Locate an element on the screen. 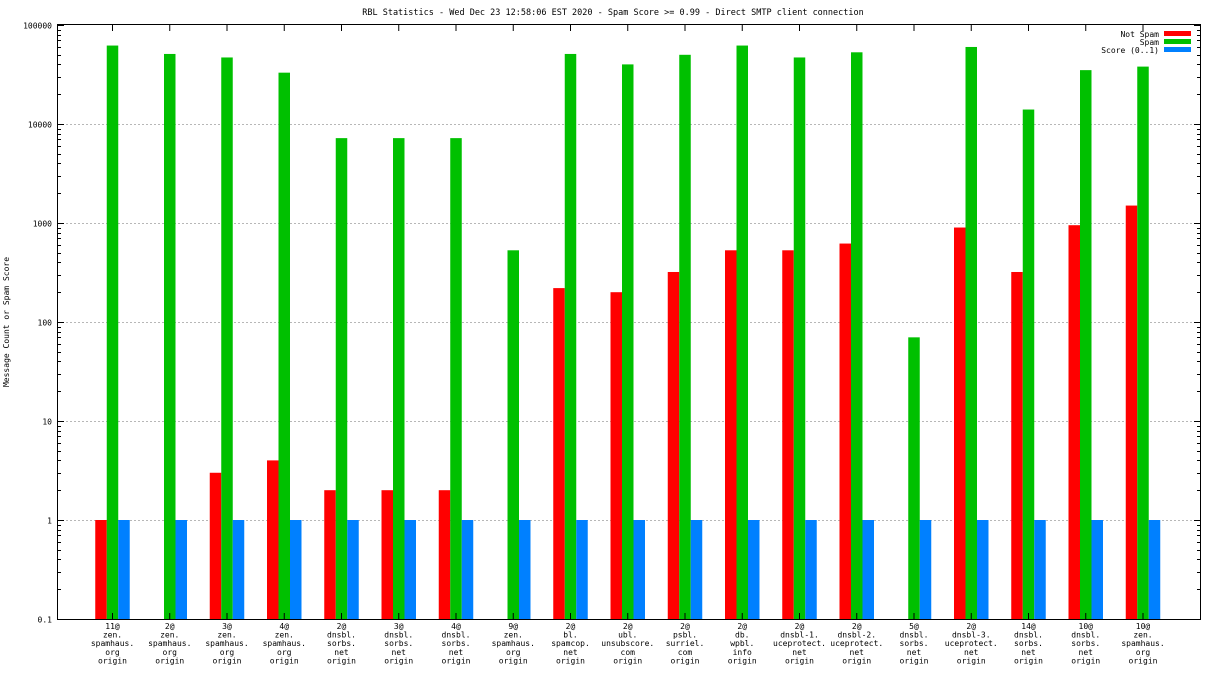 The height and width of the screenshot is (684, 1216). y-tick-label: 100 is located at coordinates (45, 323).